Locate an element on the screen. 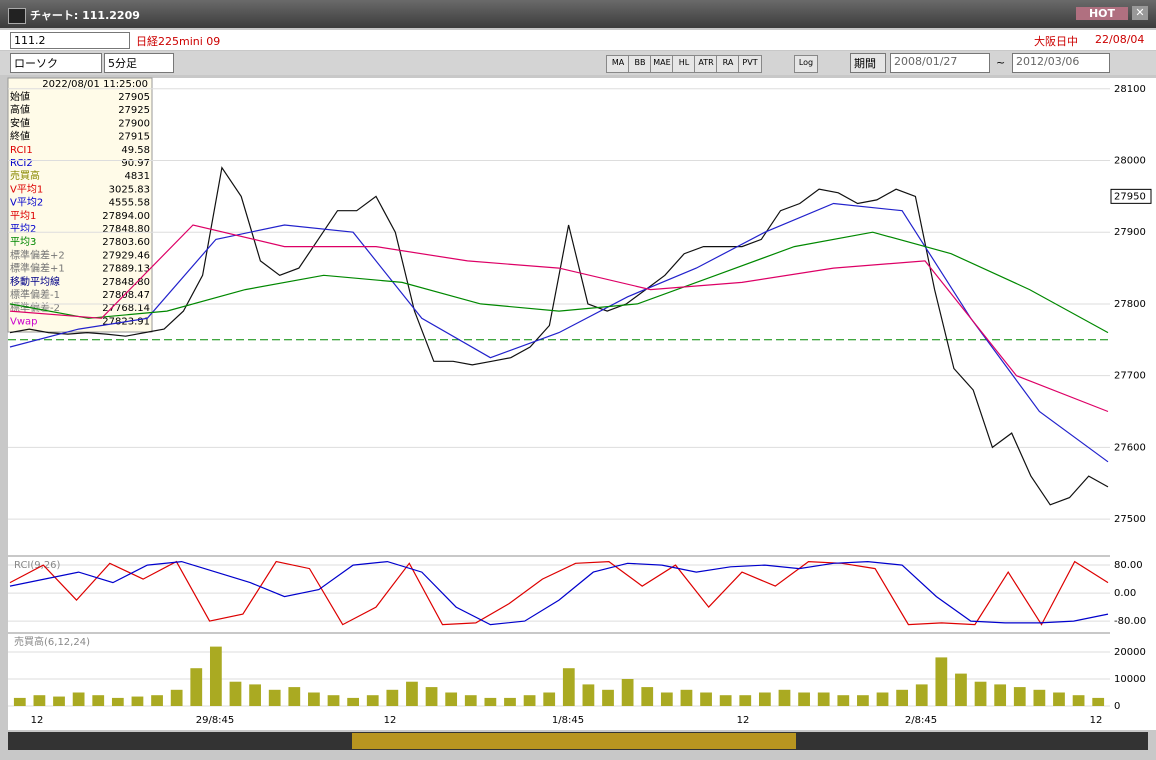 Image resolution: width=1156 pixels, height=760 pixels. indicator-button: HL is located at coordinates (684, 64).